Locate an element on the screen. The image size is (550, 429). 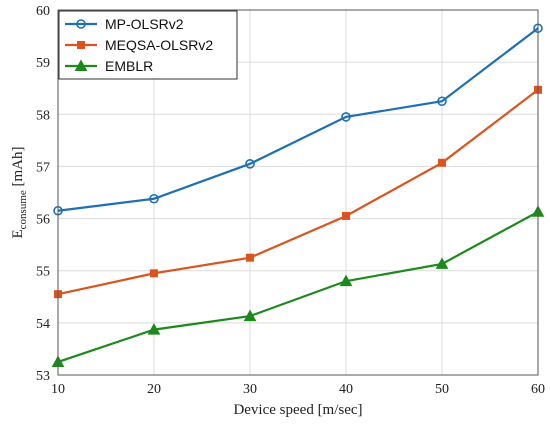
y-axis-label-subscript: consume is located at coordinates (23, 209).